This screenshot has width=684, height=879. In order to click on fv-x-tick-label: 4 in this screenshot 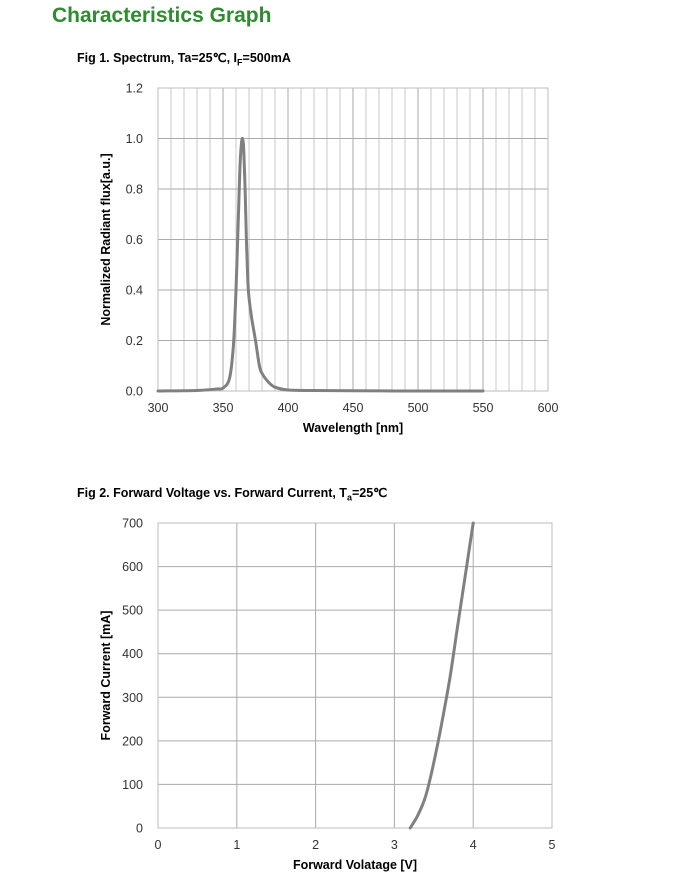, I will do `click(473, 845)`.